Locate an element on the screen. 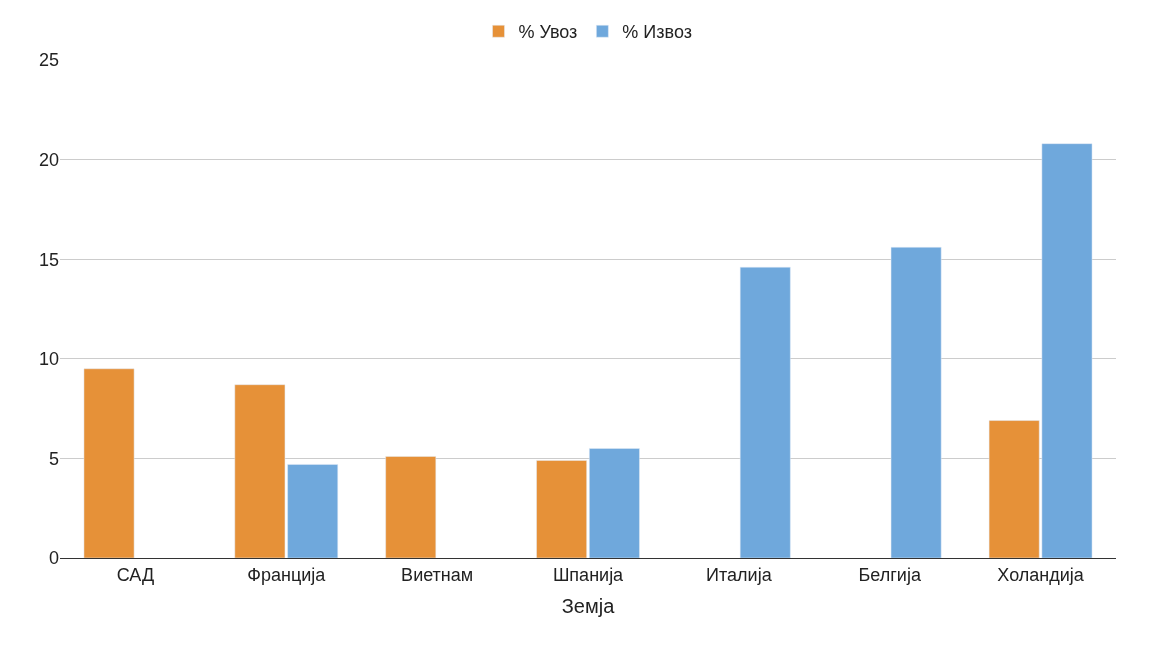  x-tick-label: Франција is located at coordinates (287, 574).